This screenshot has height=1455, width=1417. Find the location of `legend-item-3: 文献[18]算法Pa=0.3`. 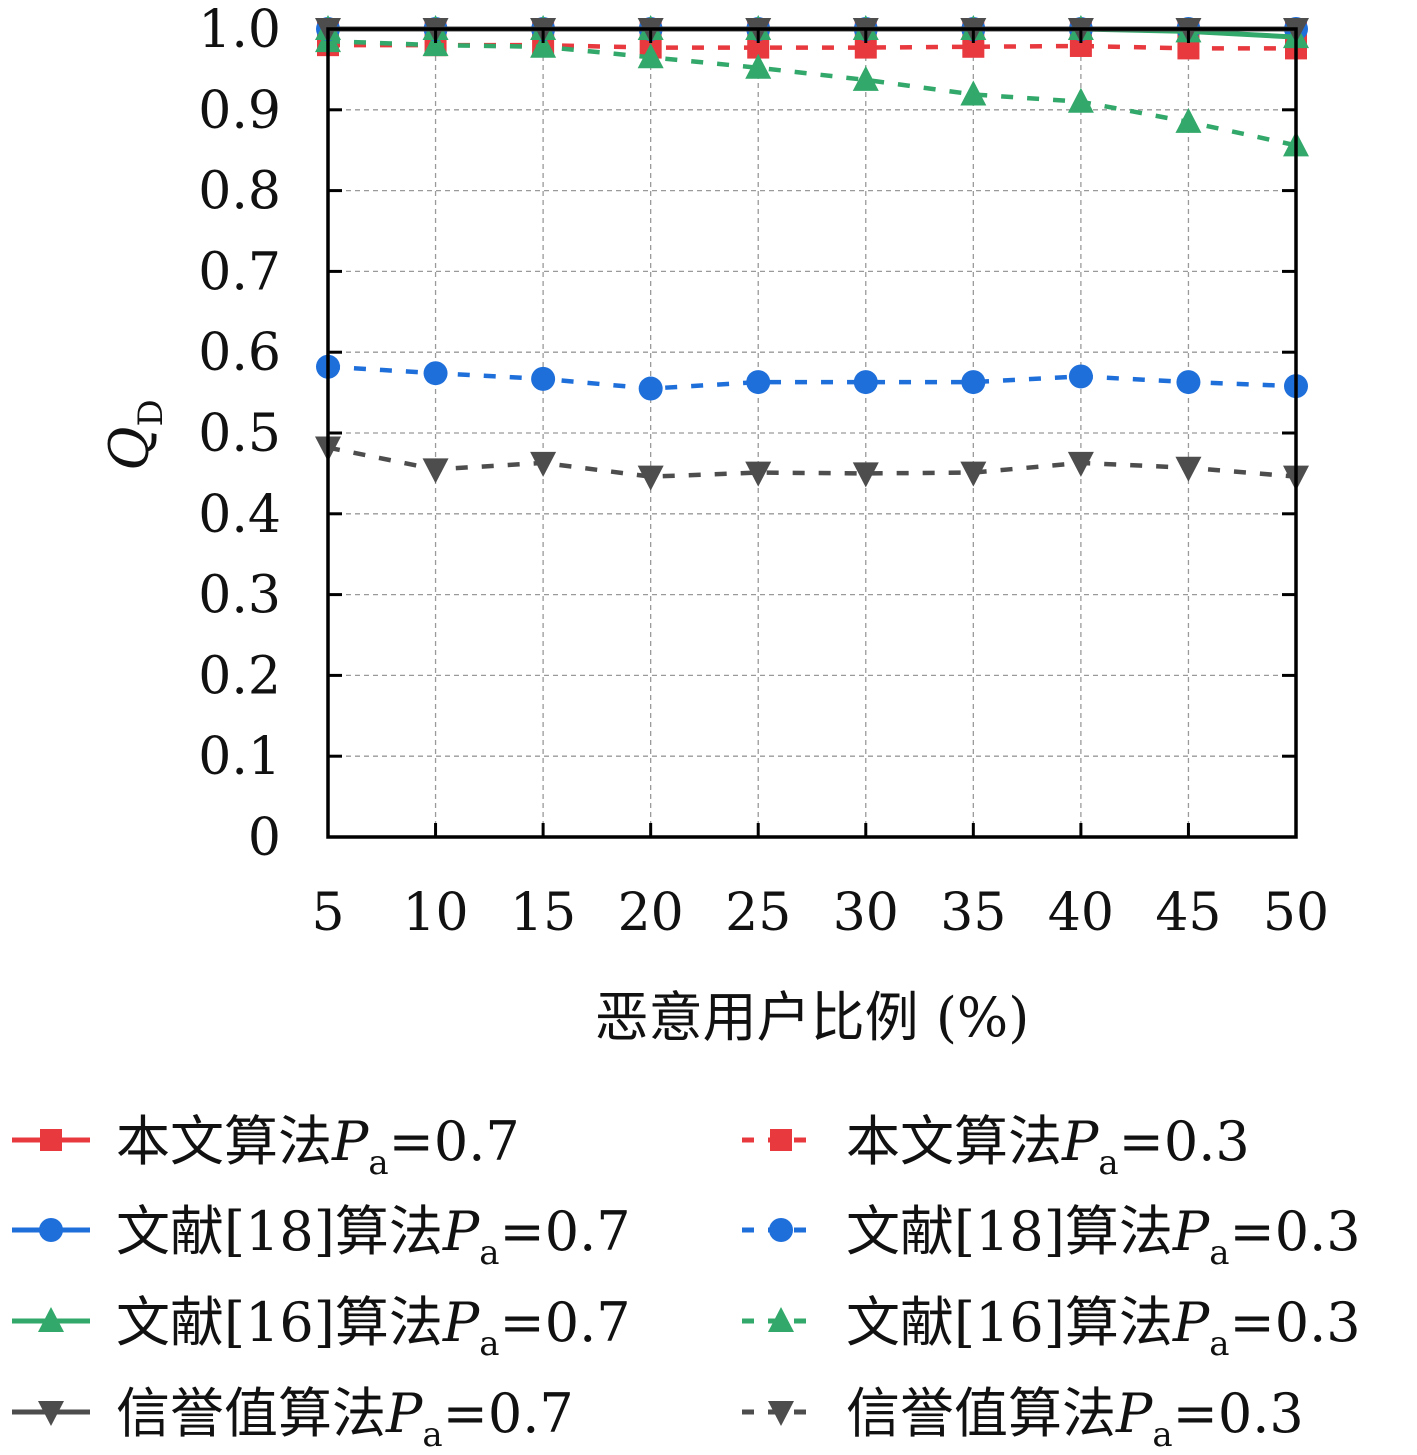

legend-item-3: 文献[18]算法Pa=0.3 is located at coordinates (1051, 1236).